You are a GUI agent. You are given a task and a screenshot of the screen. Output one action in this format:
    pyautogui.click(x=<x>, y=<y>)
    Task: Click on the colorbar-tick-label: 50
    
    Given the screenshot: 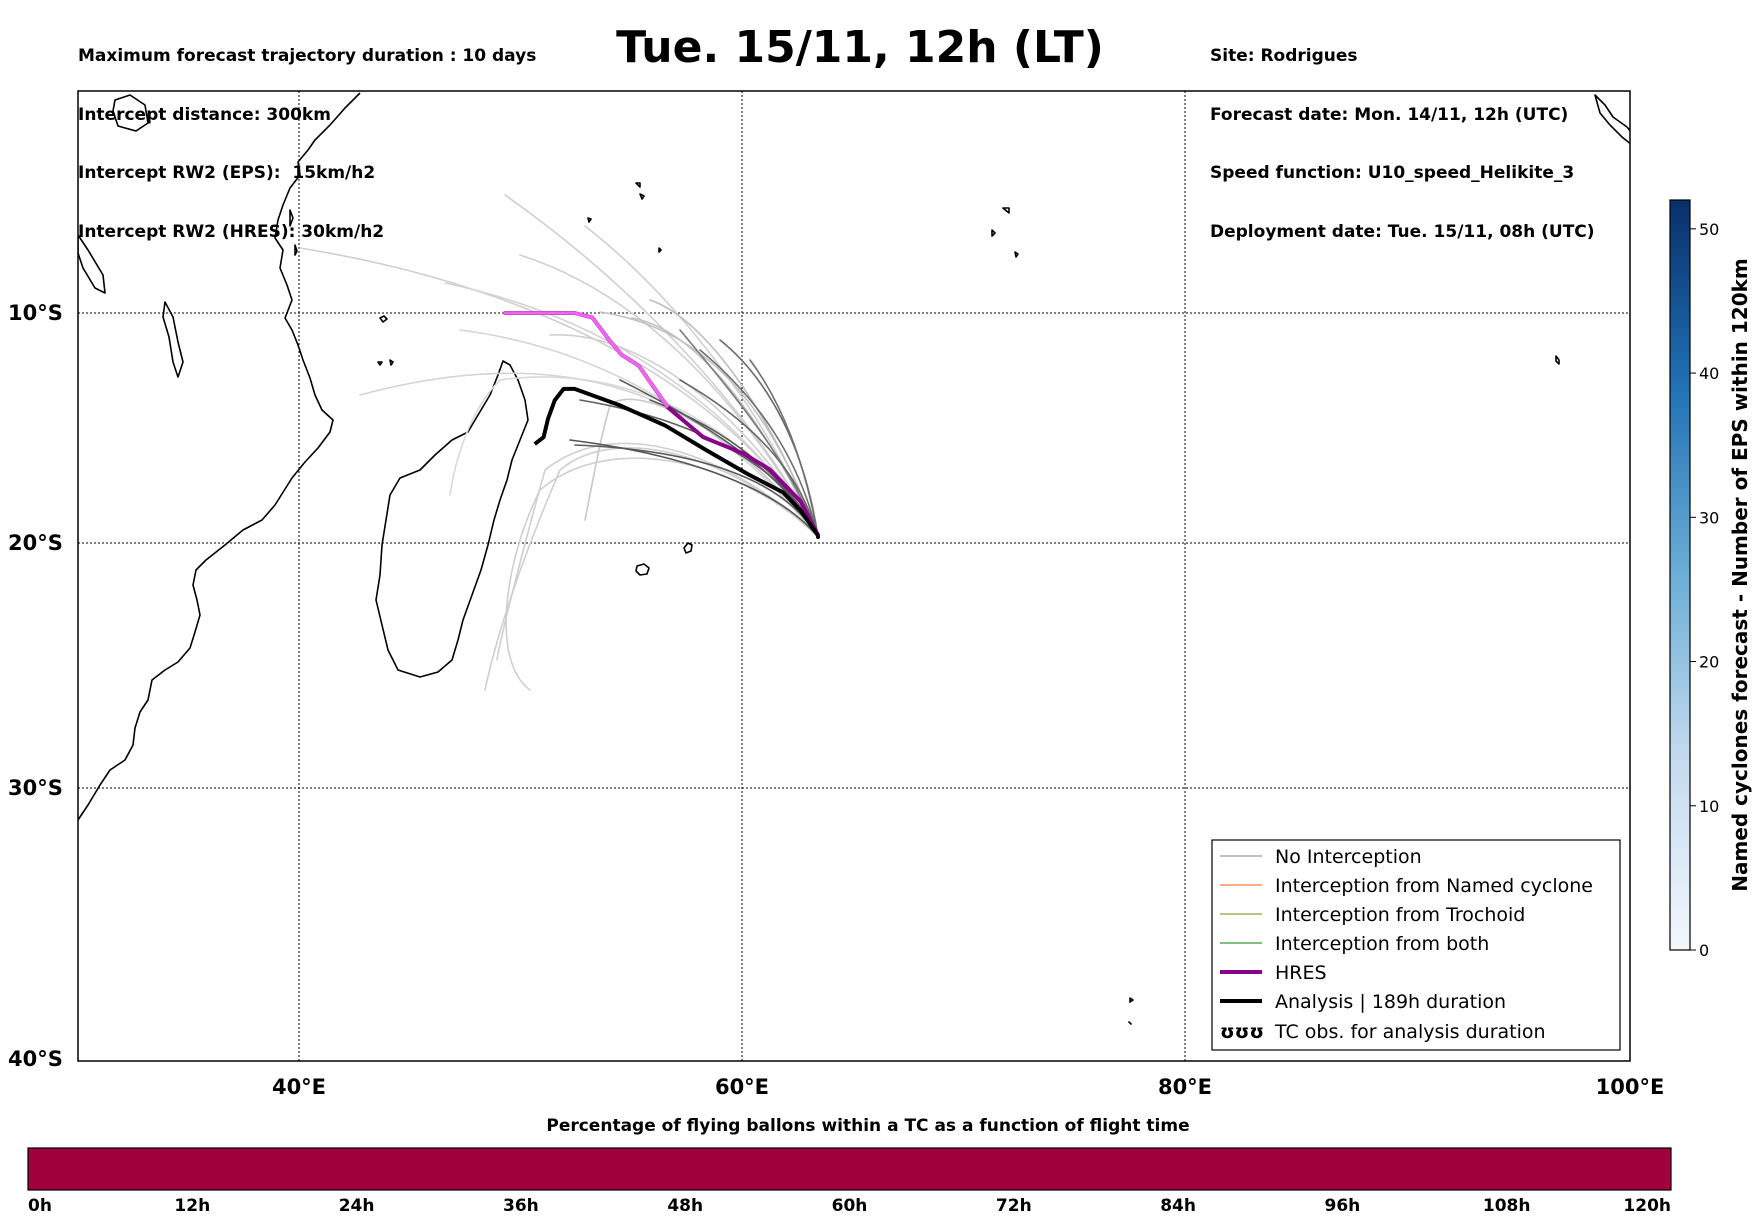 What is the action you would take?
    pyautogui.click(x=1709, y=229)
    